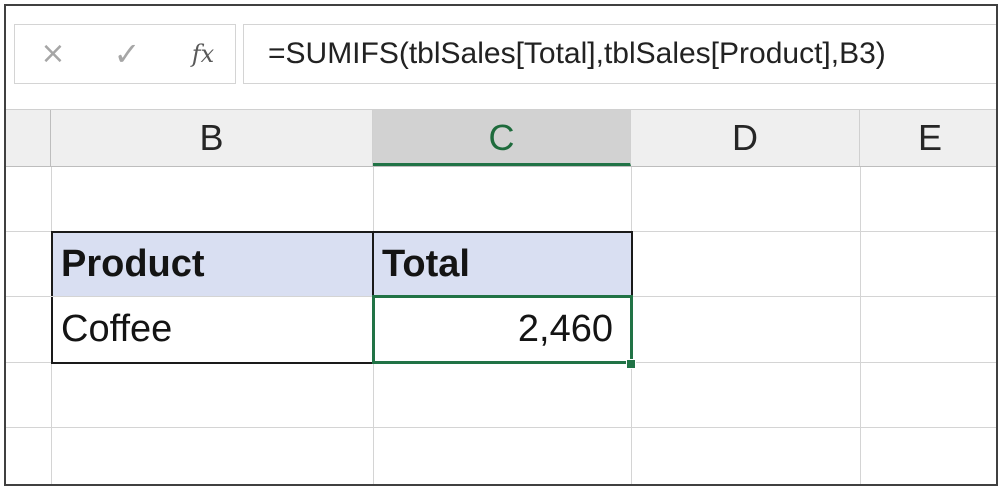 This screenshot has width=1004, height=491. What do you see at coordinates (631, 364) in the screenshot?
I see `fill-handle` at bounding box center [631, 364].